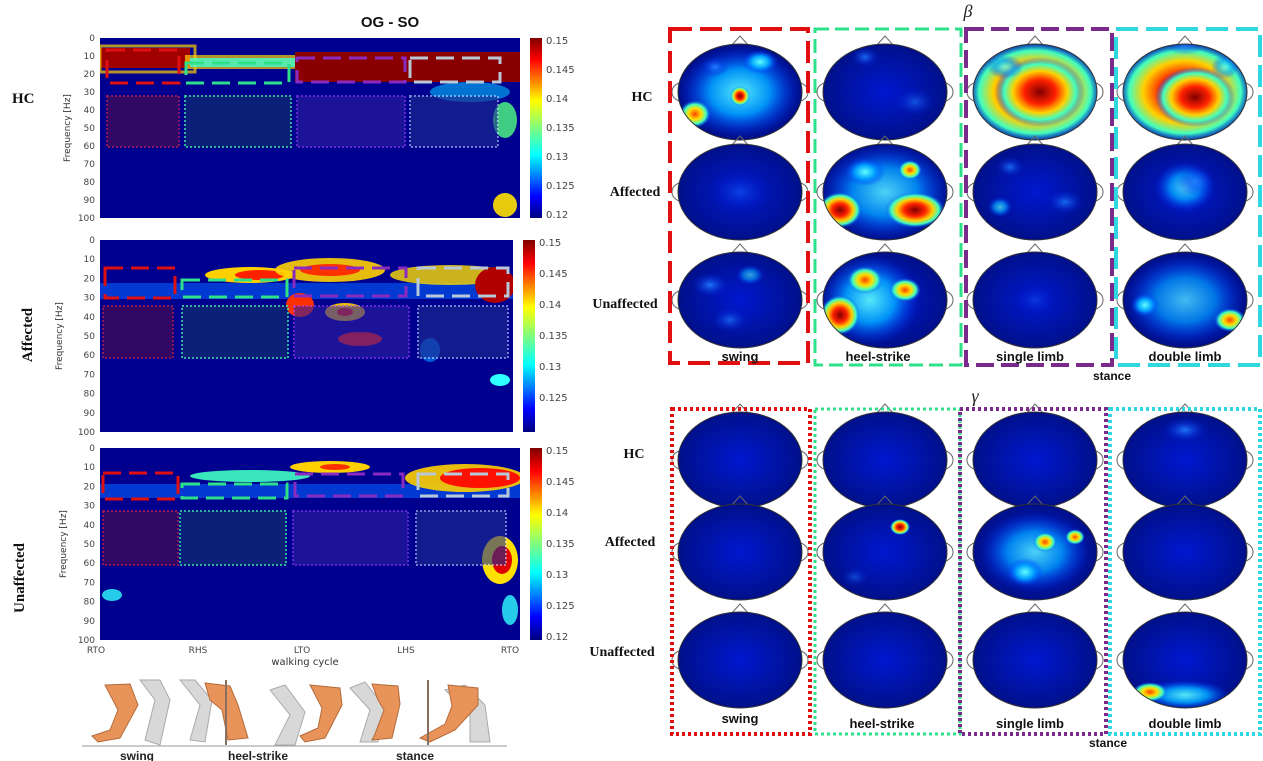 The height and width of the screenshot is (761, 1263). Describe the element at coordinates (1185, 723) in the screenshot. I see `gamma-phase-double-limb: double limb` at that location.